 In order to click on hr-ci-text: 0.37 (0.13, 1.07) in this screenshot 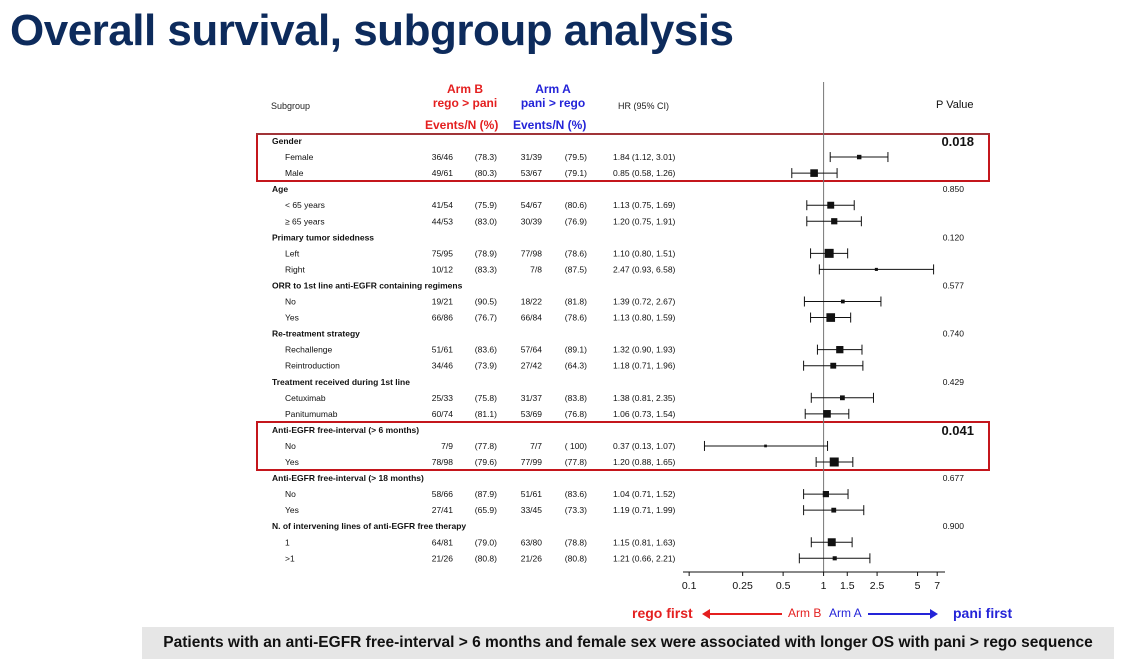, I will do `click(644, 446)`.